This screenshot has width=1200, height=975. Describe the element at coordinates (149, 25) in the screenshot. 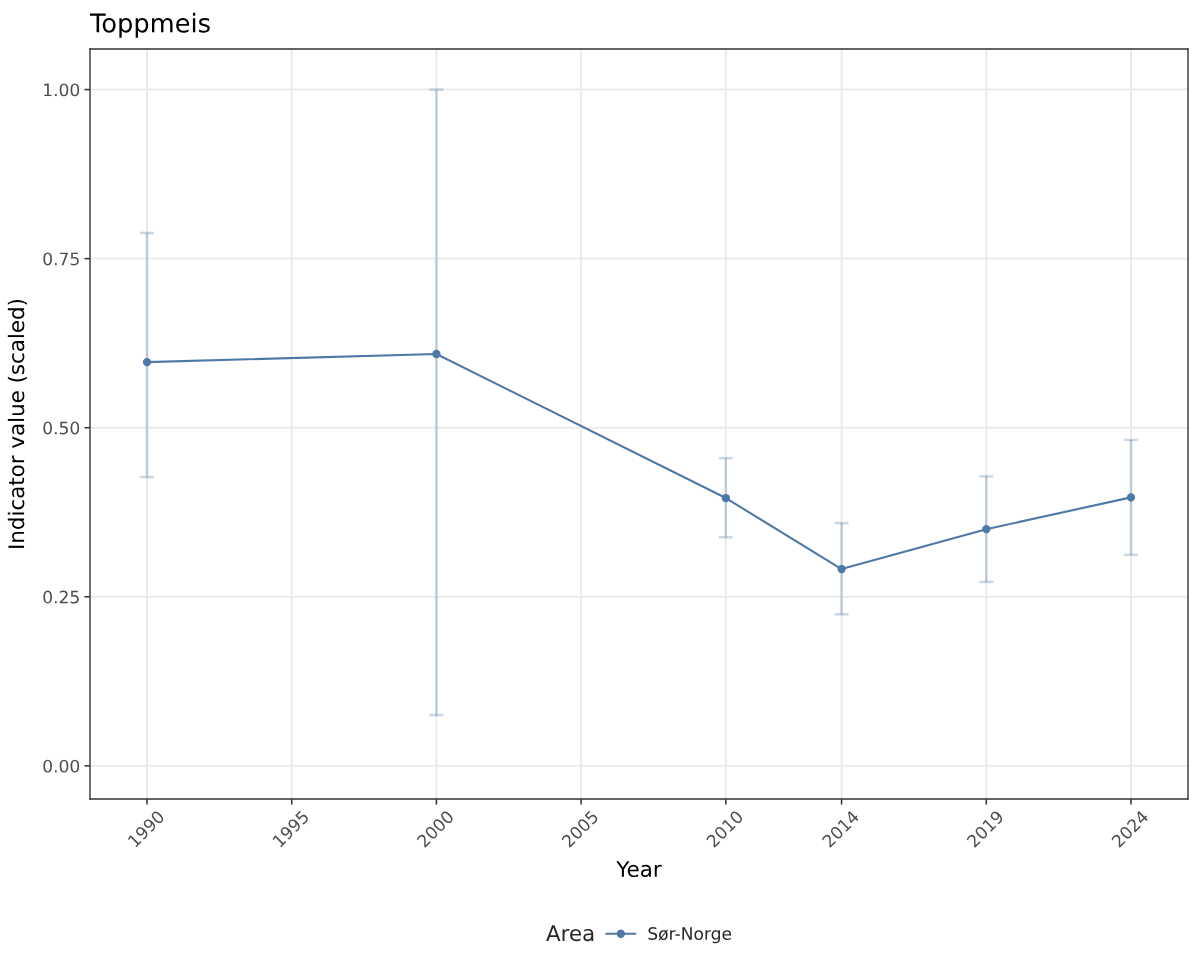

I see `chart-title: Toppmeis` at that location.